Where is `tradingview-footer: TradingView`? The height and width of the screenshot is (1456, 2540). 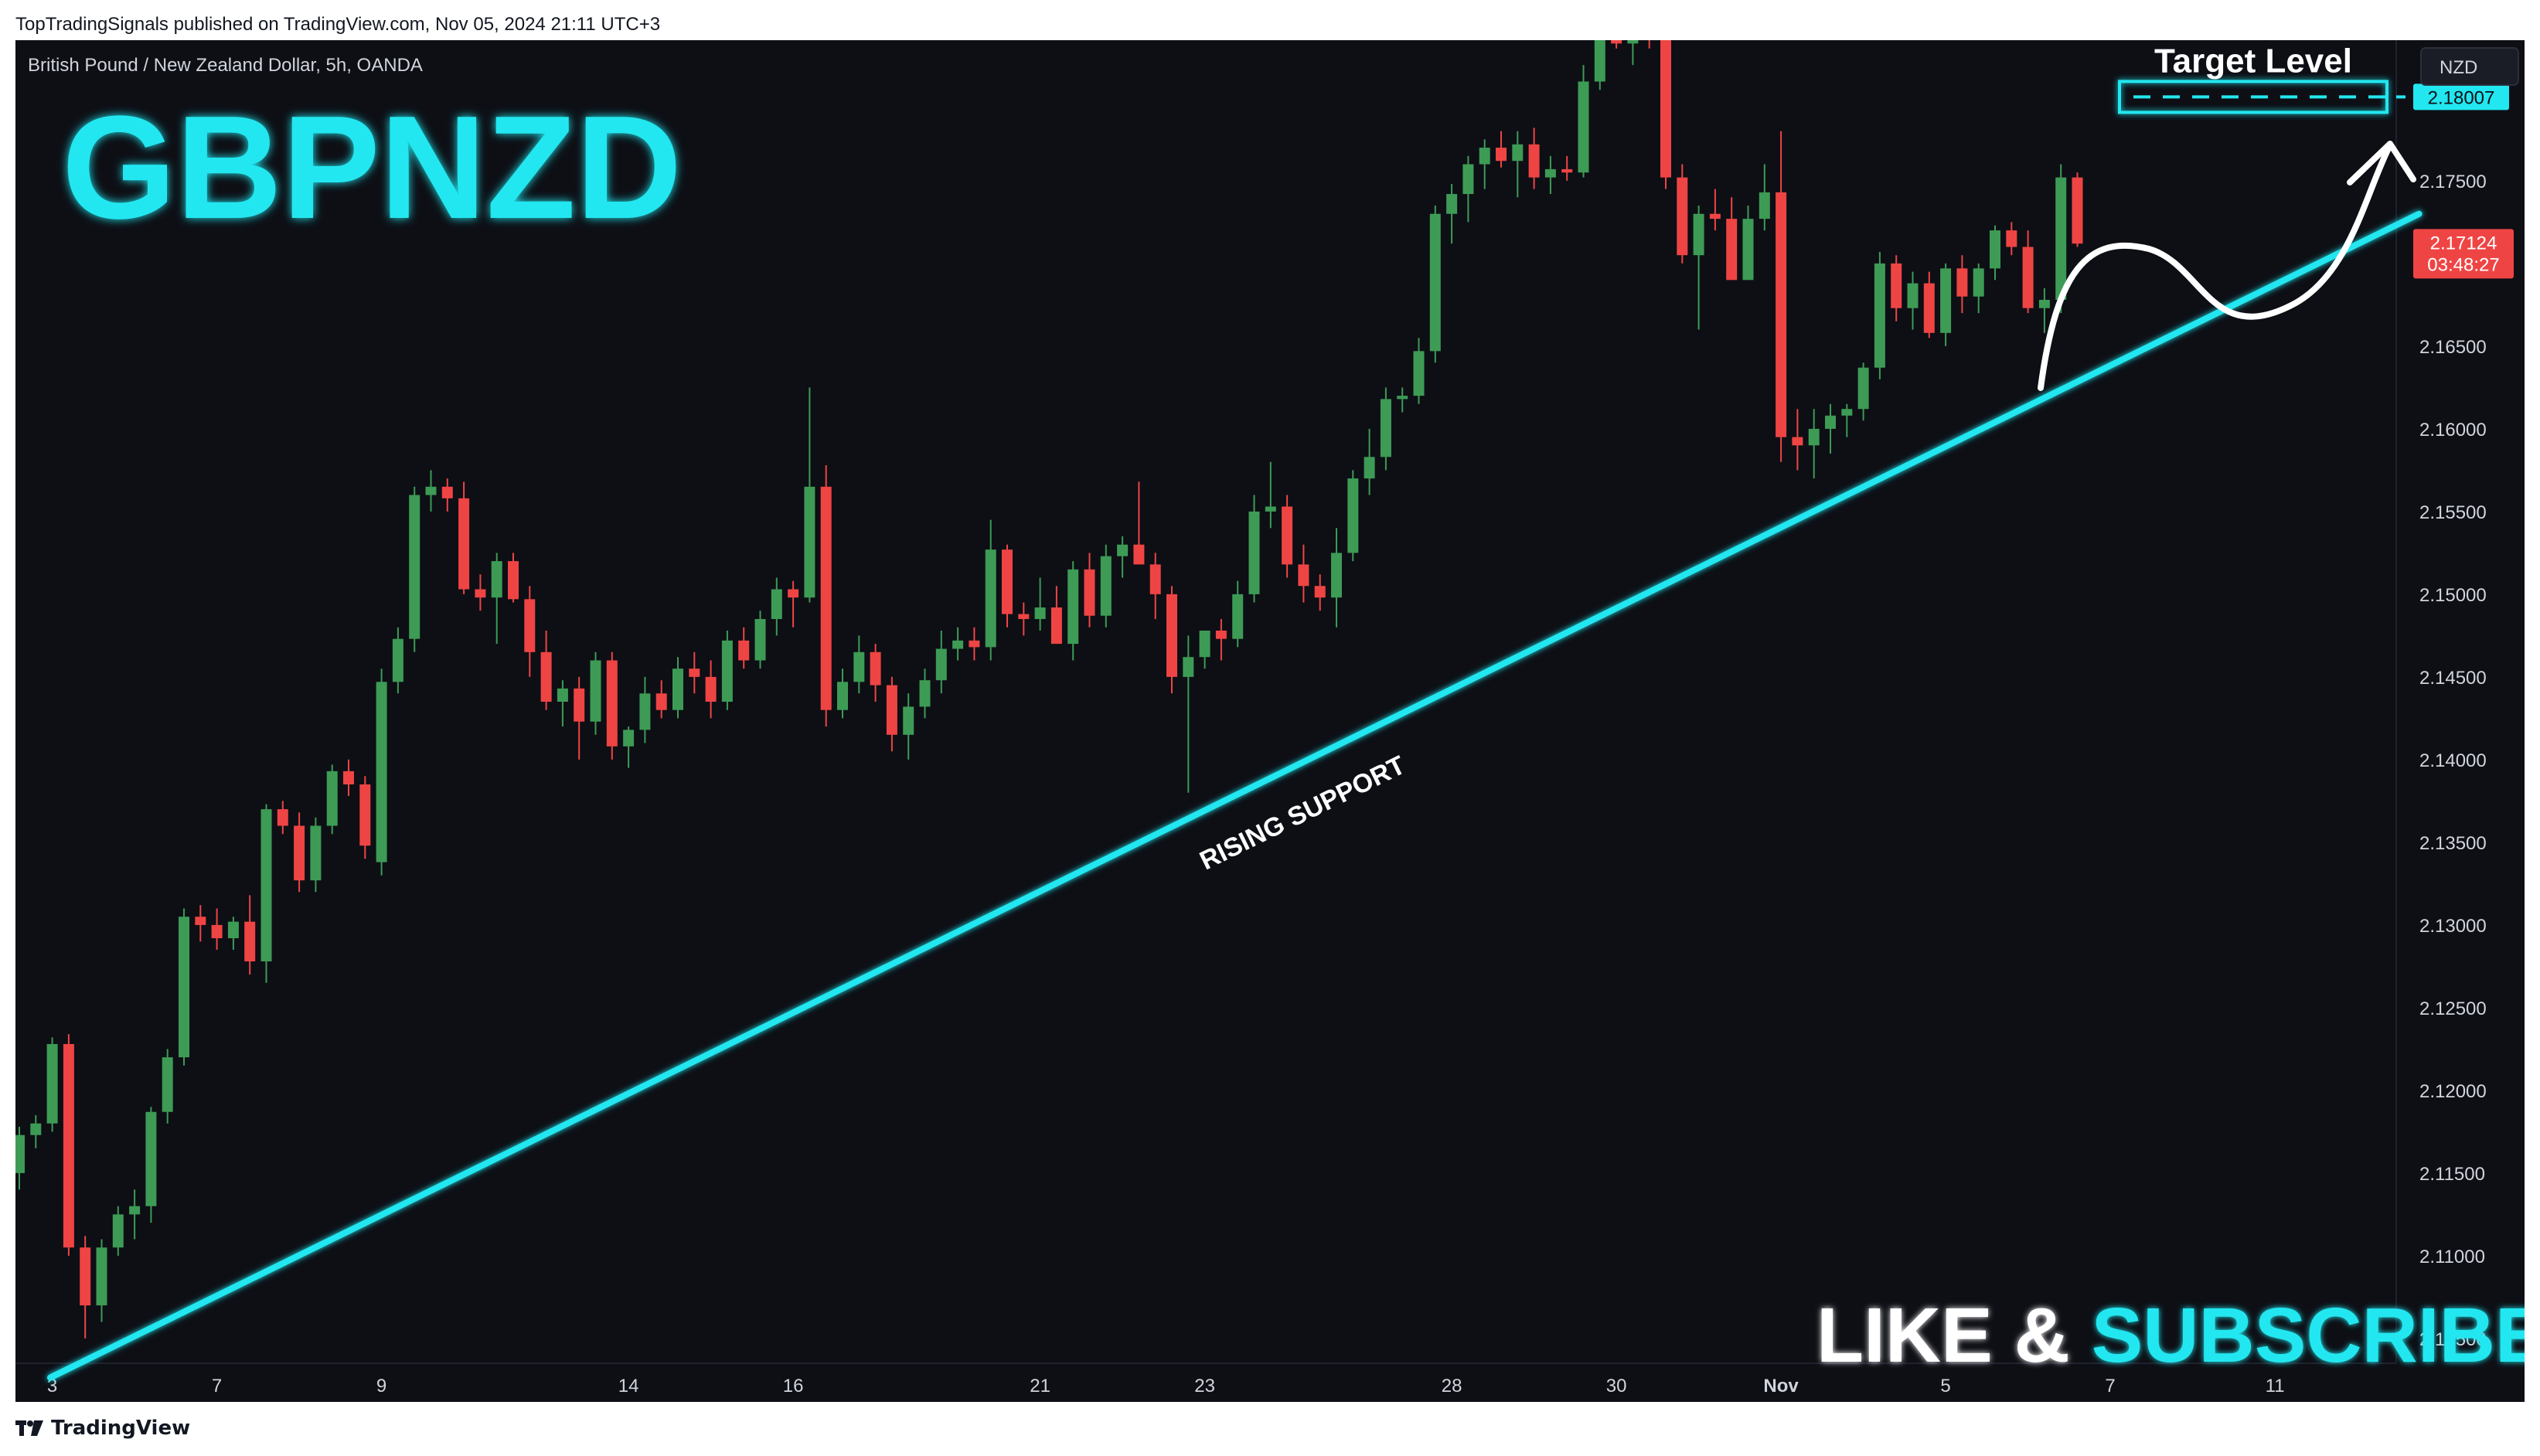 tradingview-footer: TradingView is located at coordinates (102, 1429).